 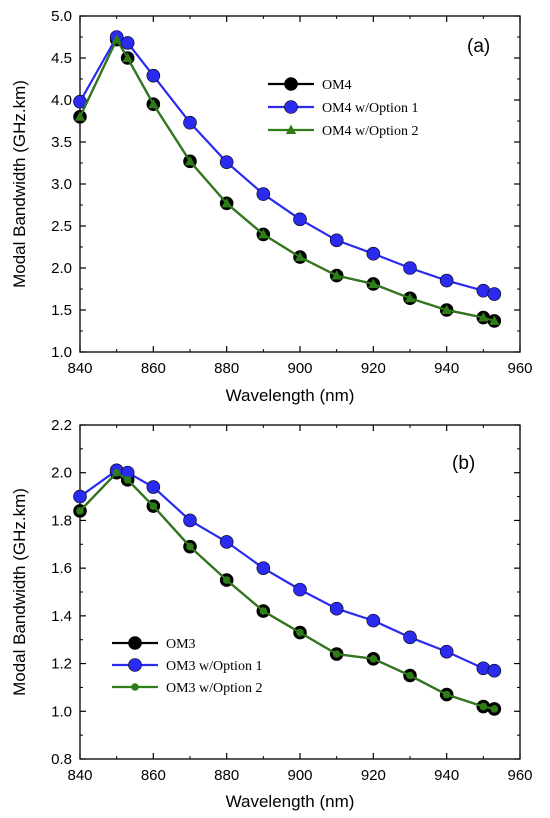 I want to click on y-tick-label: 3.0, so click(x=61, y=184).